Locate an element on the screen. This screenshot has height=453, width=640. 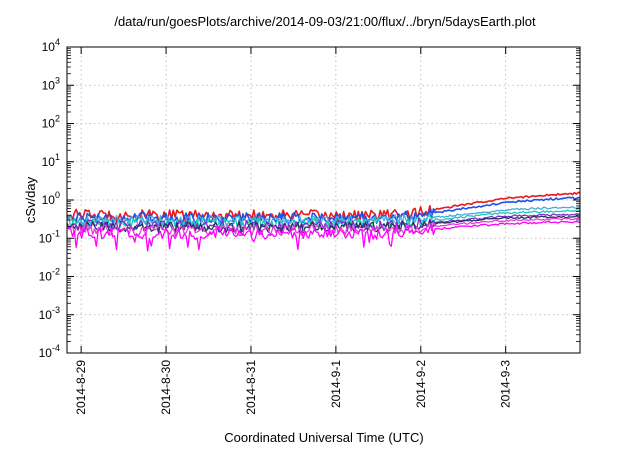
y-tick-exponent: -2 is located at coordinates (56, 272).